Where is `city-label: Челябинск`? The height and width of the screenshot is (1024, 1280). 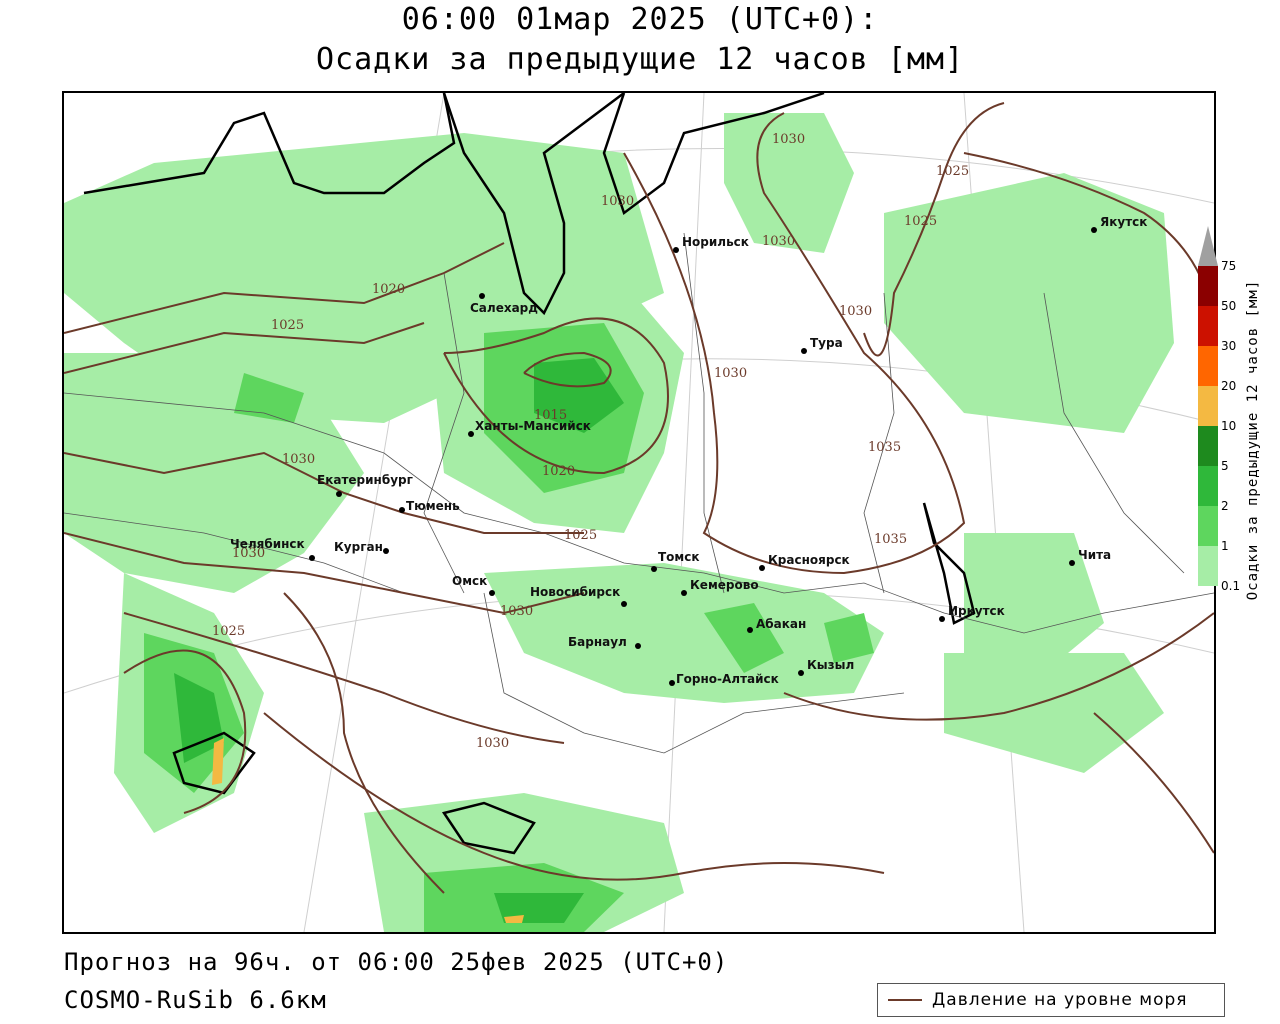 city-label: Челябинск is located at coordinates (267, 544).